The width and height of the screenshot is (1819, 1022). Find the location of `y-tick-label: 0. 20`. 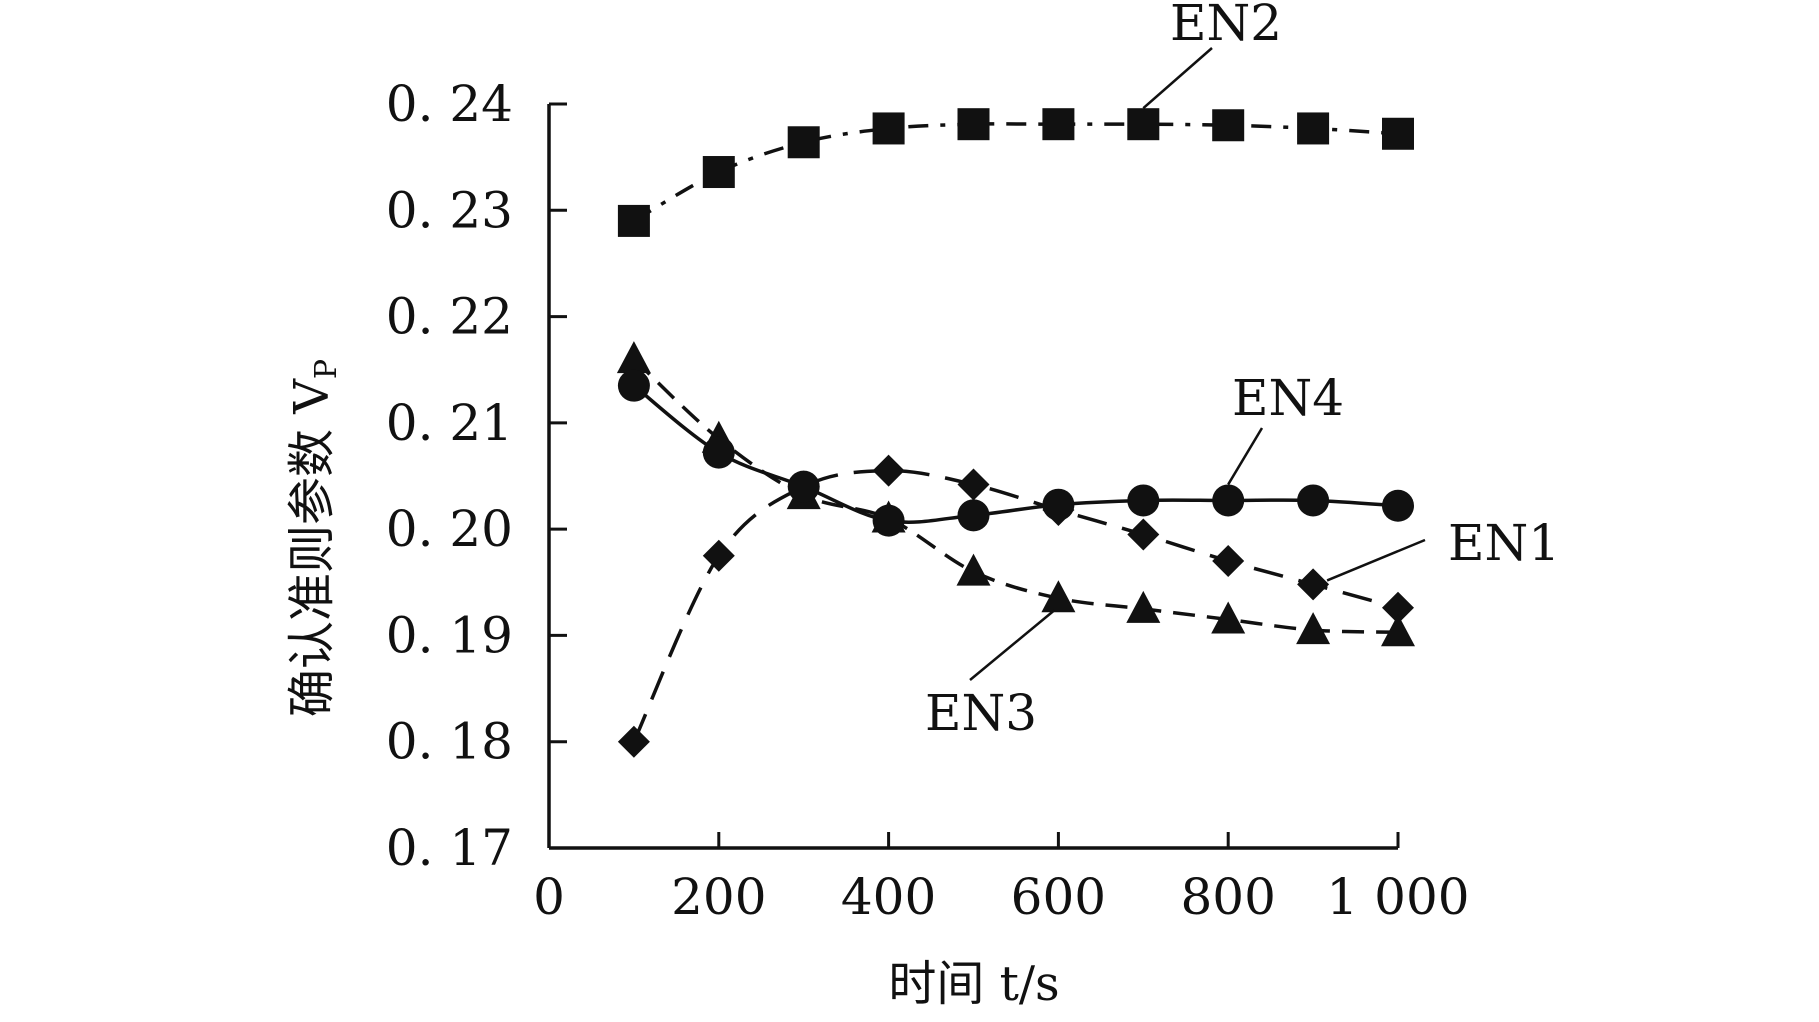

y-tick-label: 0. 20 is located at coordinates (449, 529).